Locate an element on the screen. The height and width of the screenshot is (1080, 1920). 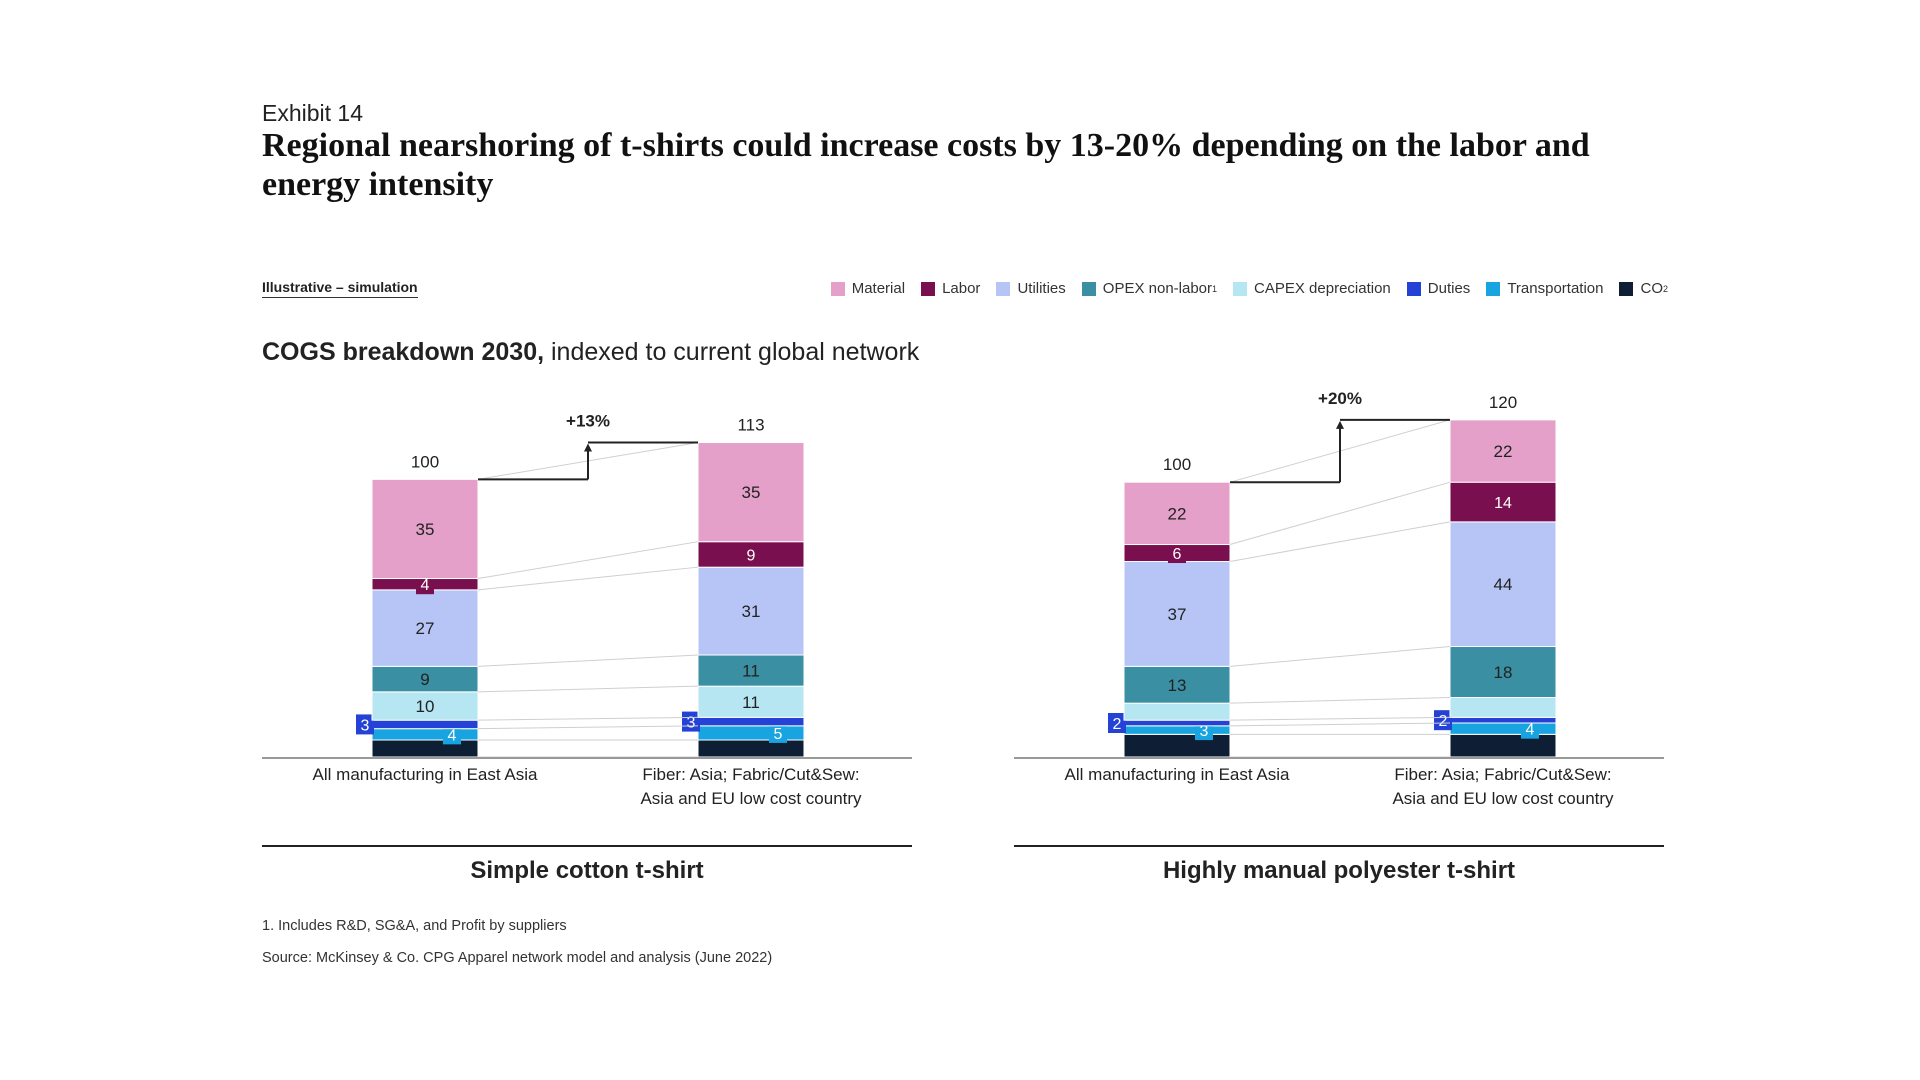
legend-item-co2: CO 2 is located at coordinates (1643, 288).